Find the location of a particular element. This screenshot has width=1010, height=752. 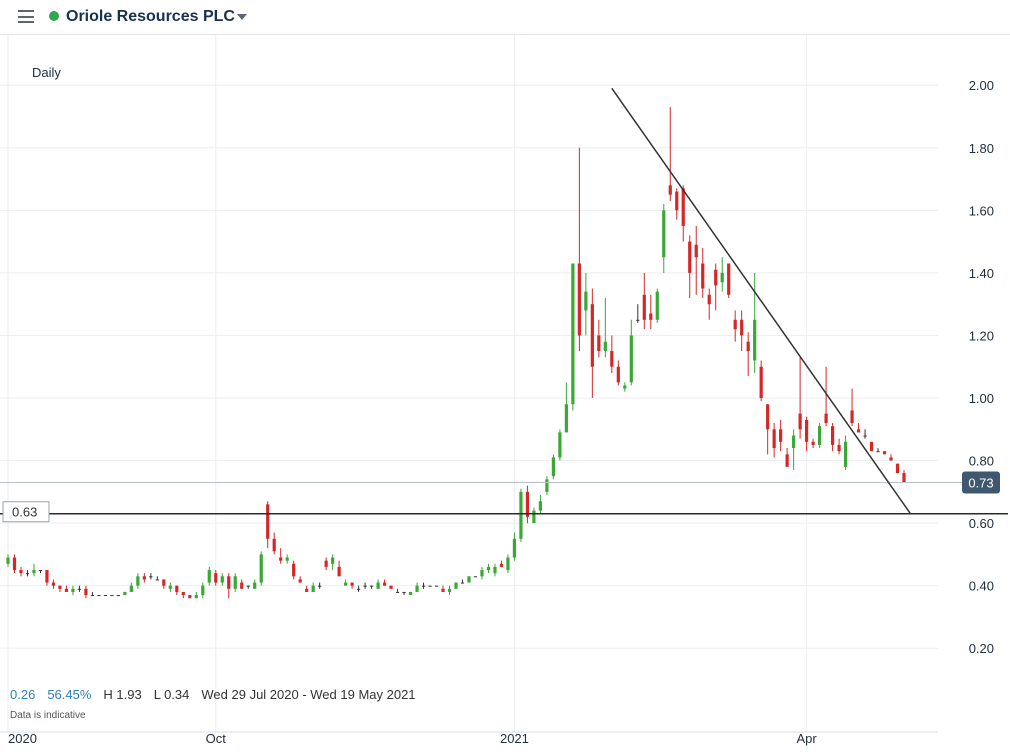

chevron-down-icon is located at coordinates (242, 17).